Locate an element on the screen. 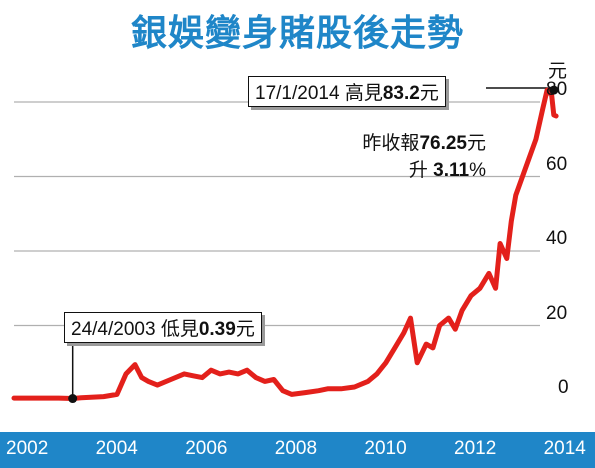 Image resolution: width=595 pixels, height=468 pixels. high-unit: 元 is located at coordinates (429, 93).